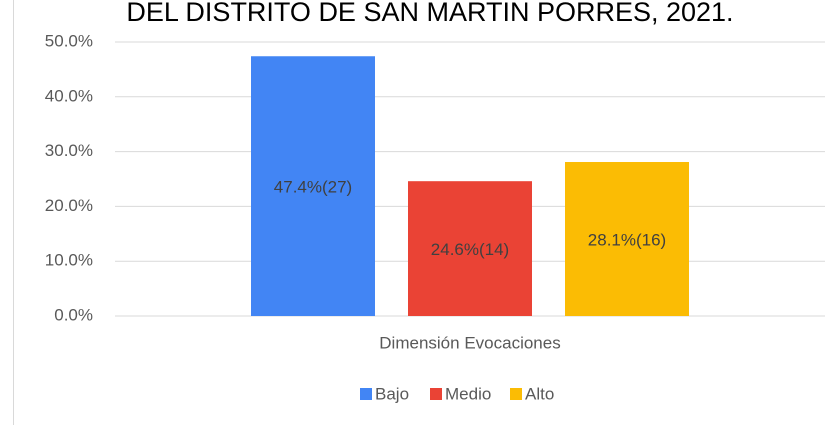 This screenshot has width=840, height=425. I want to click on data-label: 47.4%(27), so click(313, 187).